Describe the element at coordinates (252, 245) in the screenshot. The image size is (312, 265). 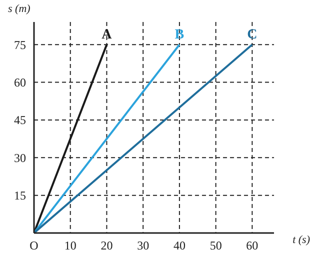
I see `x-tick-label: 60` at that location.